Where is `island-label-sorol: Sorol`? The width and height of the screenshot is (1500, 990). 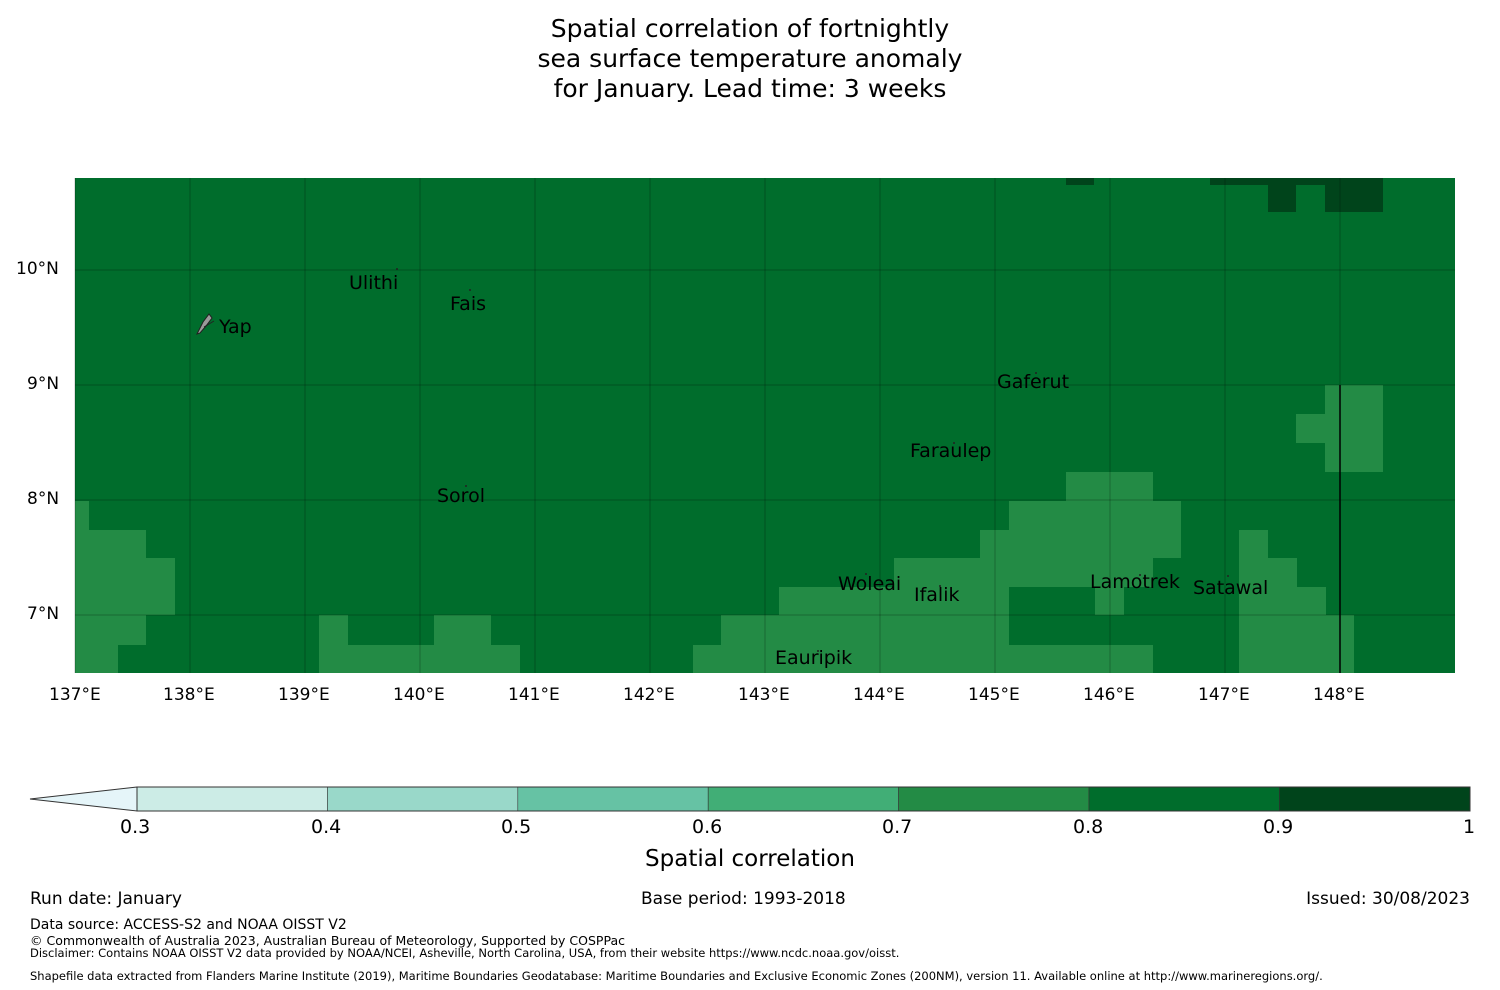
island-label-sorol: Sorol is located at coordinates (461, 496).